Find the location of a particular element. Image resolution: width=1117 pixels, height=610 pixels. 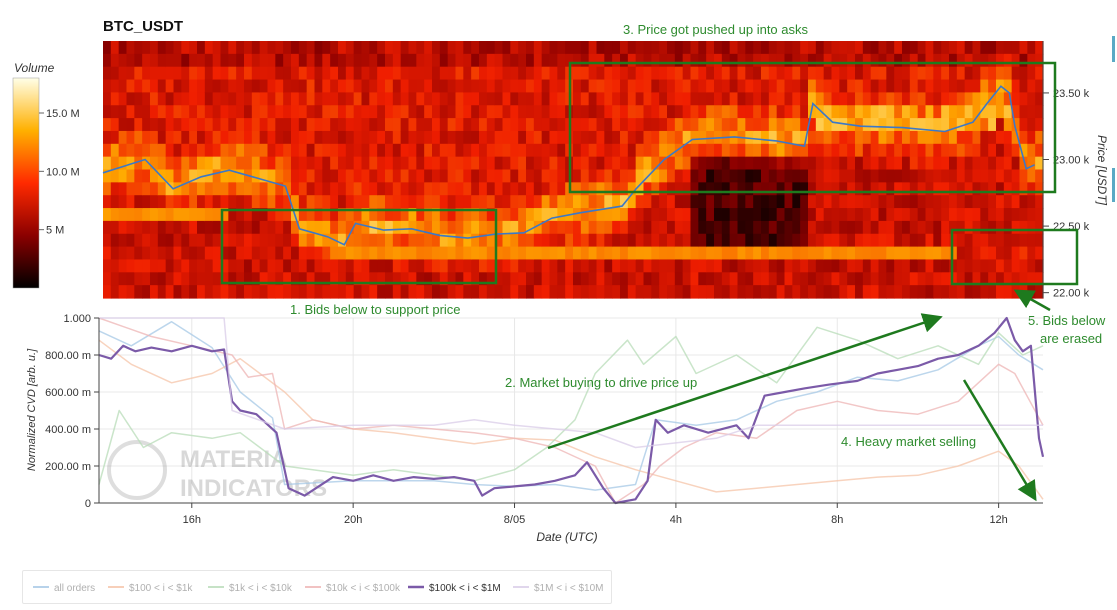

price-axis-ticks: 22.00 k22.50 k23.00 k23.50 k is located at coordinates (1066, 194).